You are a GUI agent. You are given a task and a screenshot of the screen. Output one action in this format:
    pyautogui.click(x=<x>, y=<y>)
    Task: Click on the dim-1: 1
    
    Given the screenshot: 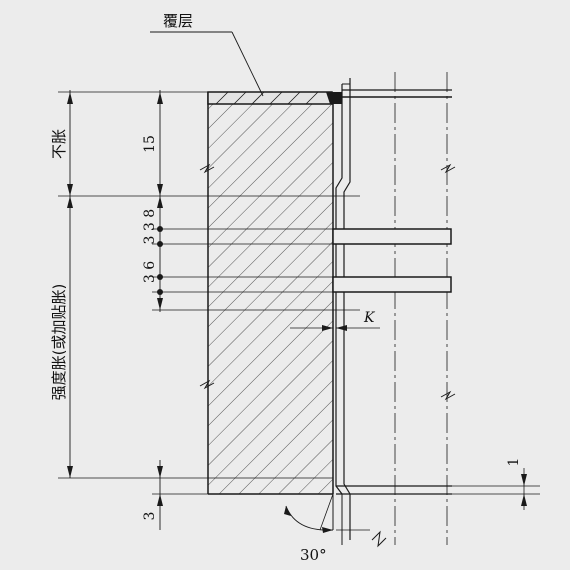 What is the action you would take?
    pyautogui.click(x=514, y=462)
    